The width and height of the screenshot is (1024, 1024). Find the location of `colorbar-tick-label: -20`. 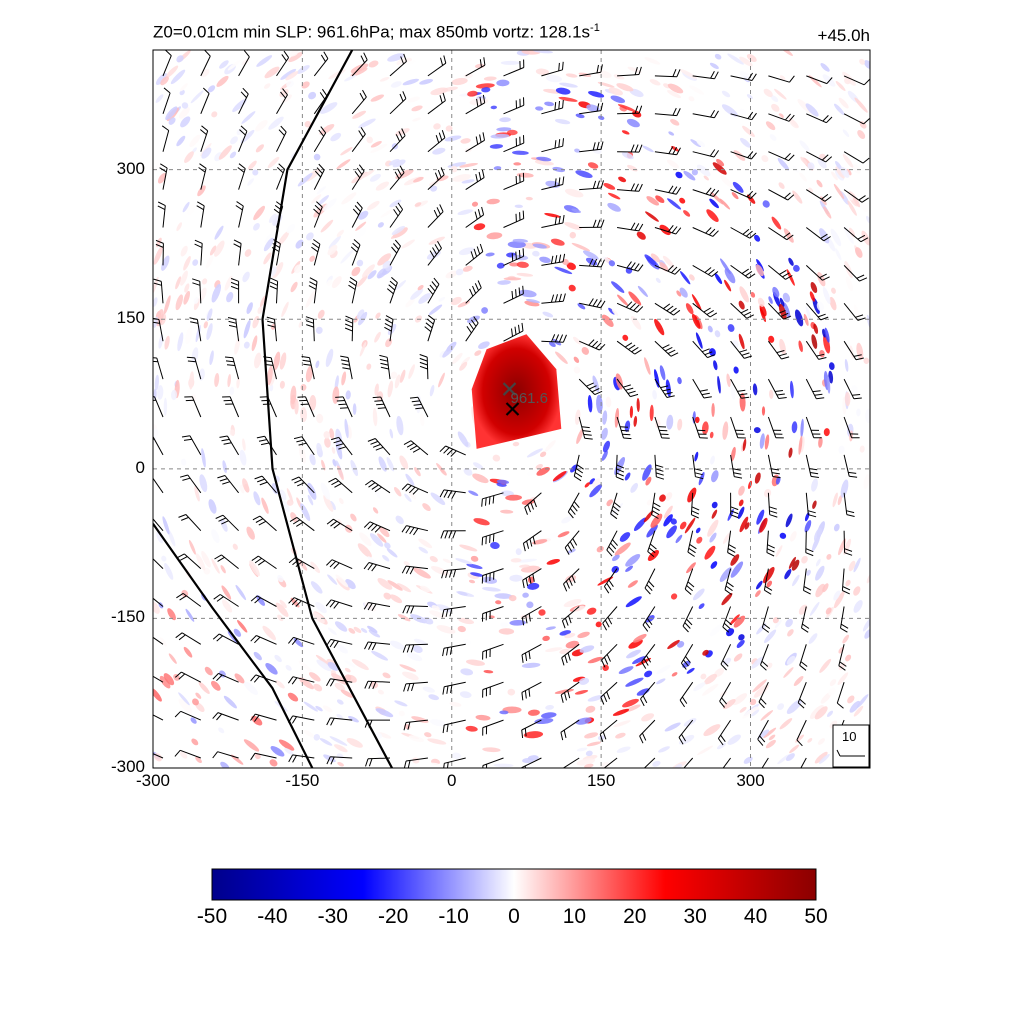

colorbar-tick-label: -20 is located at coordinates (393, 916).